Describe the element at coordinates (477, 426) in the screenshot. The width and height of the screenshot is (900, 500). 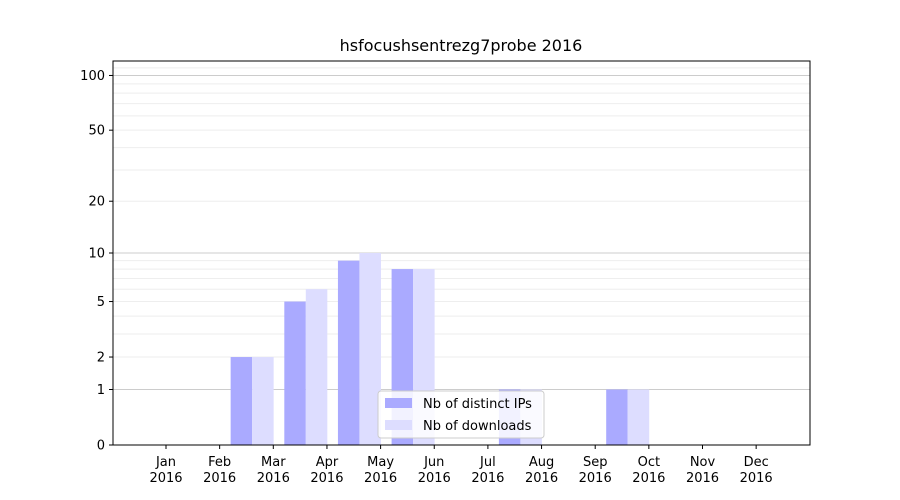
I see `legend-label-downloads: Nb of downloads` at that location.